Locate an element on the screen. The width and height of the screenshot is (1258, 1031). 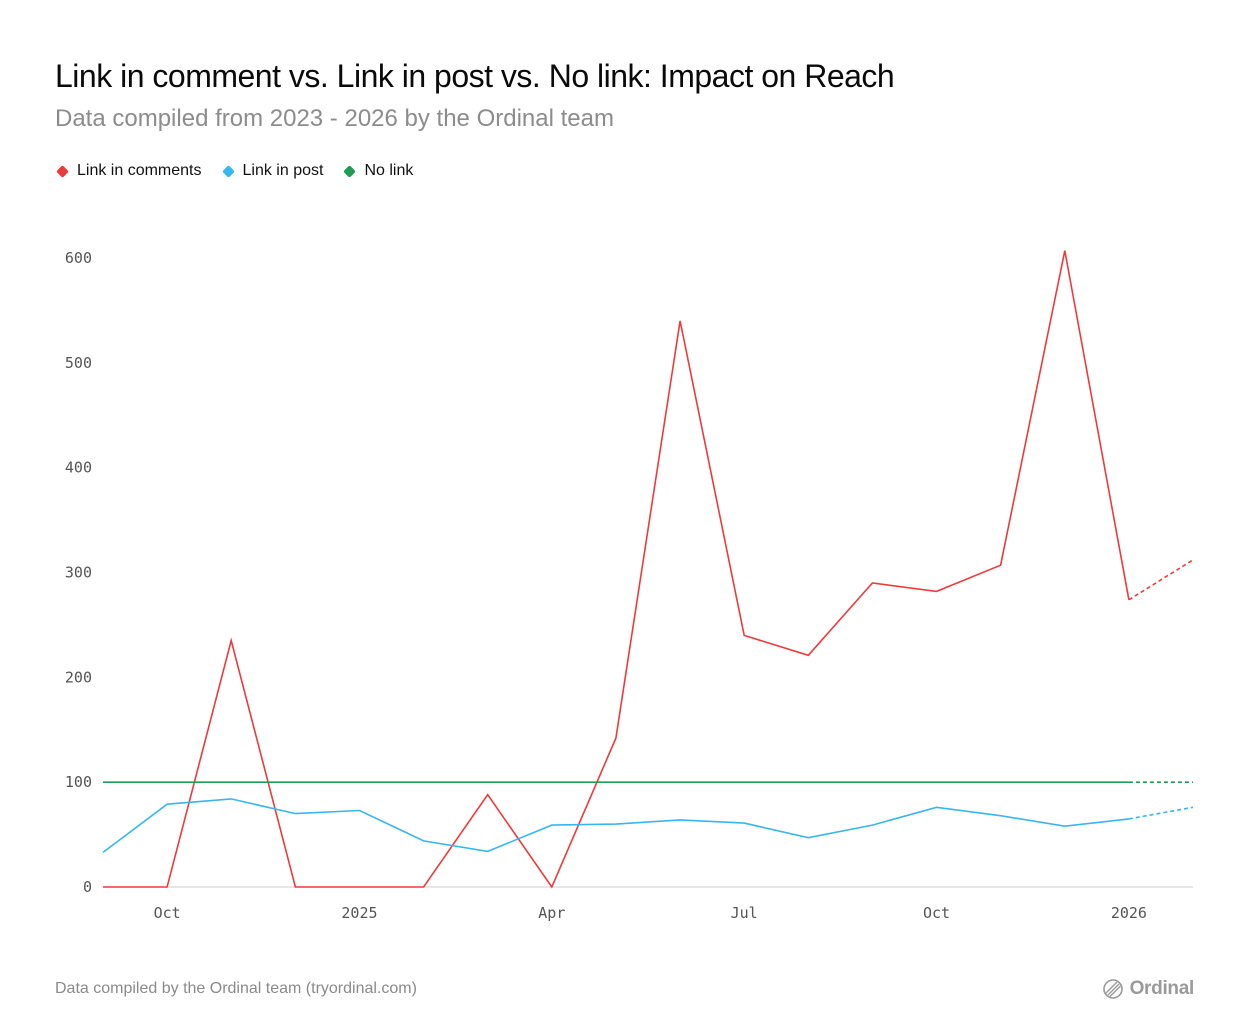
legend-label: Link in comments is located at coordinates (139, 170).